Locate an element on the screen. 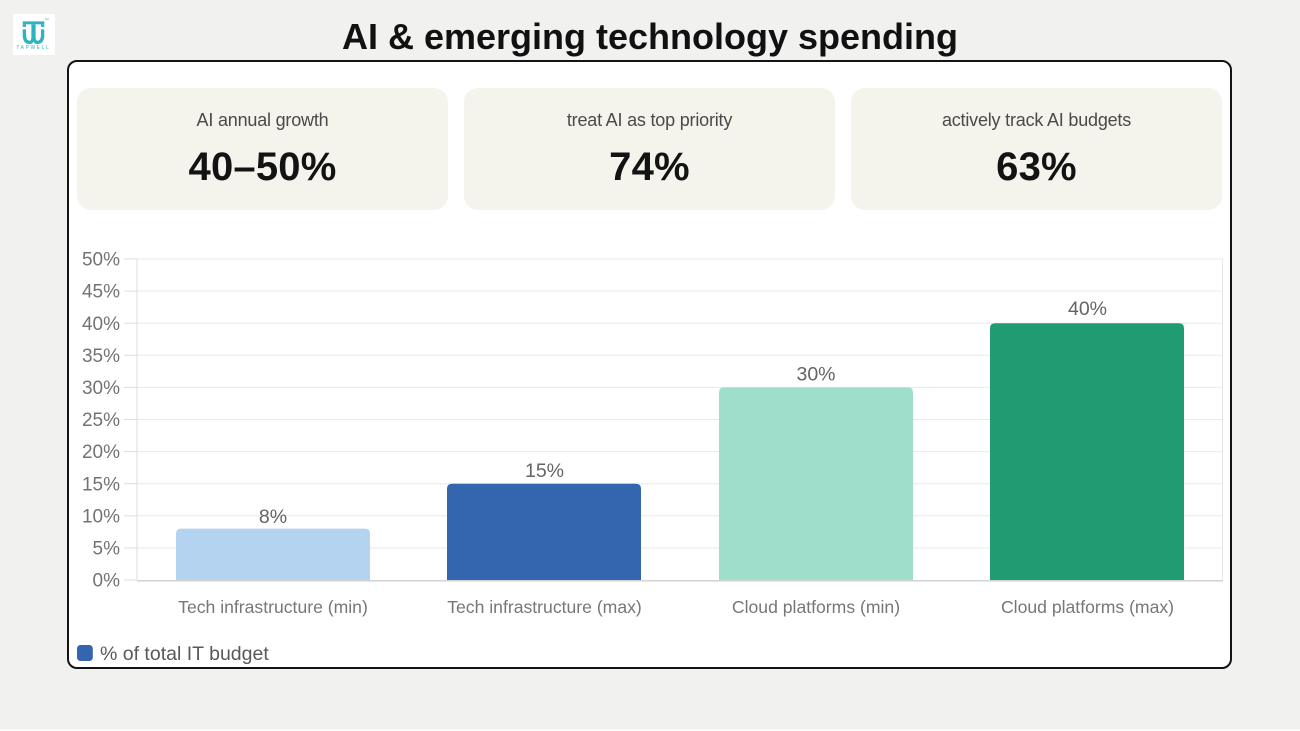 The image size is (1300, 731). svg-text: Tech infrastructure (min) is located at coordinates (273, 607).